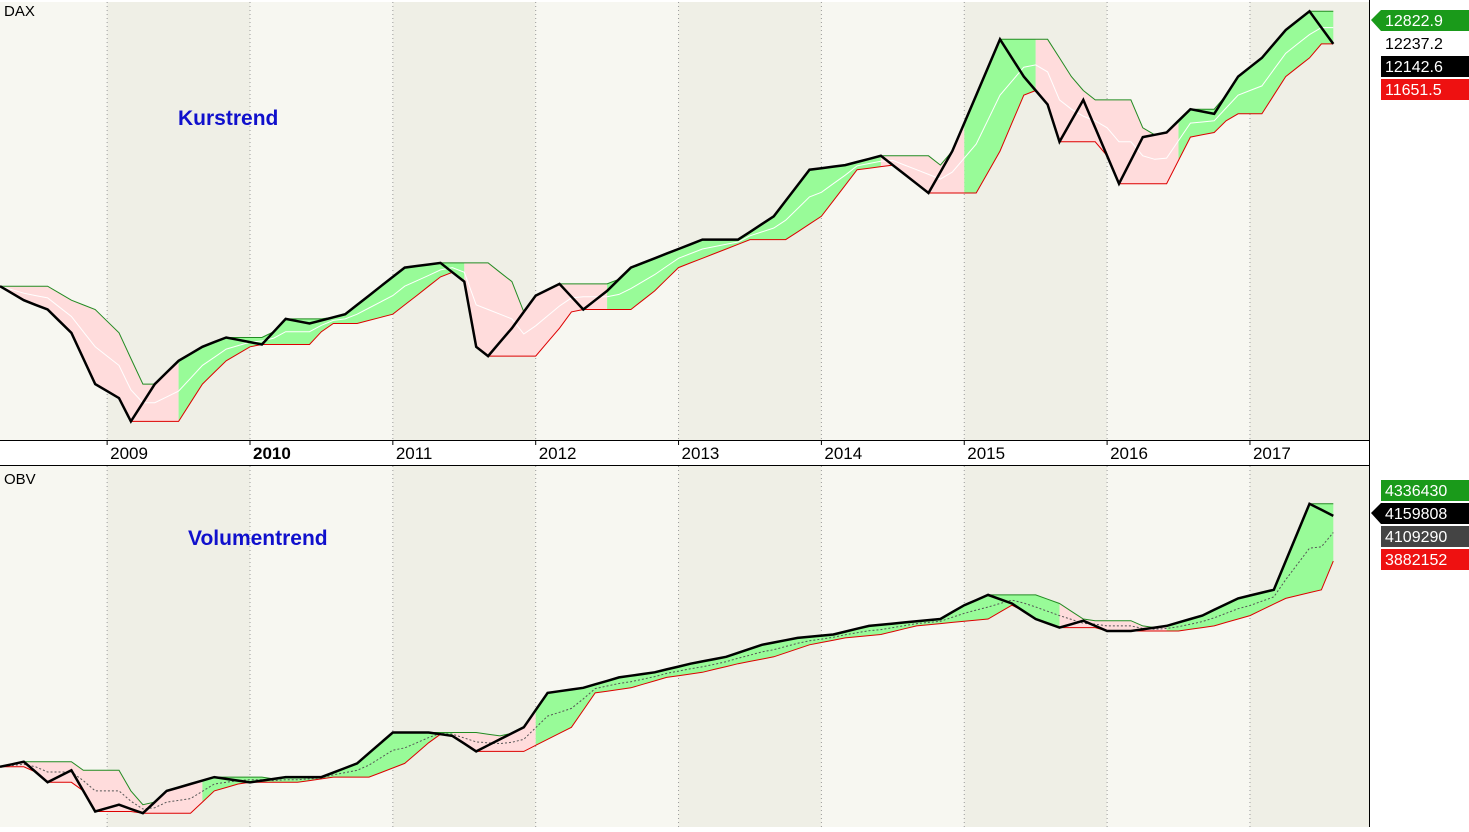  Describe the element at coordinates (1272, 453) in the screenshot. I see `x-tick-label: 2017` at that location.